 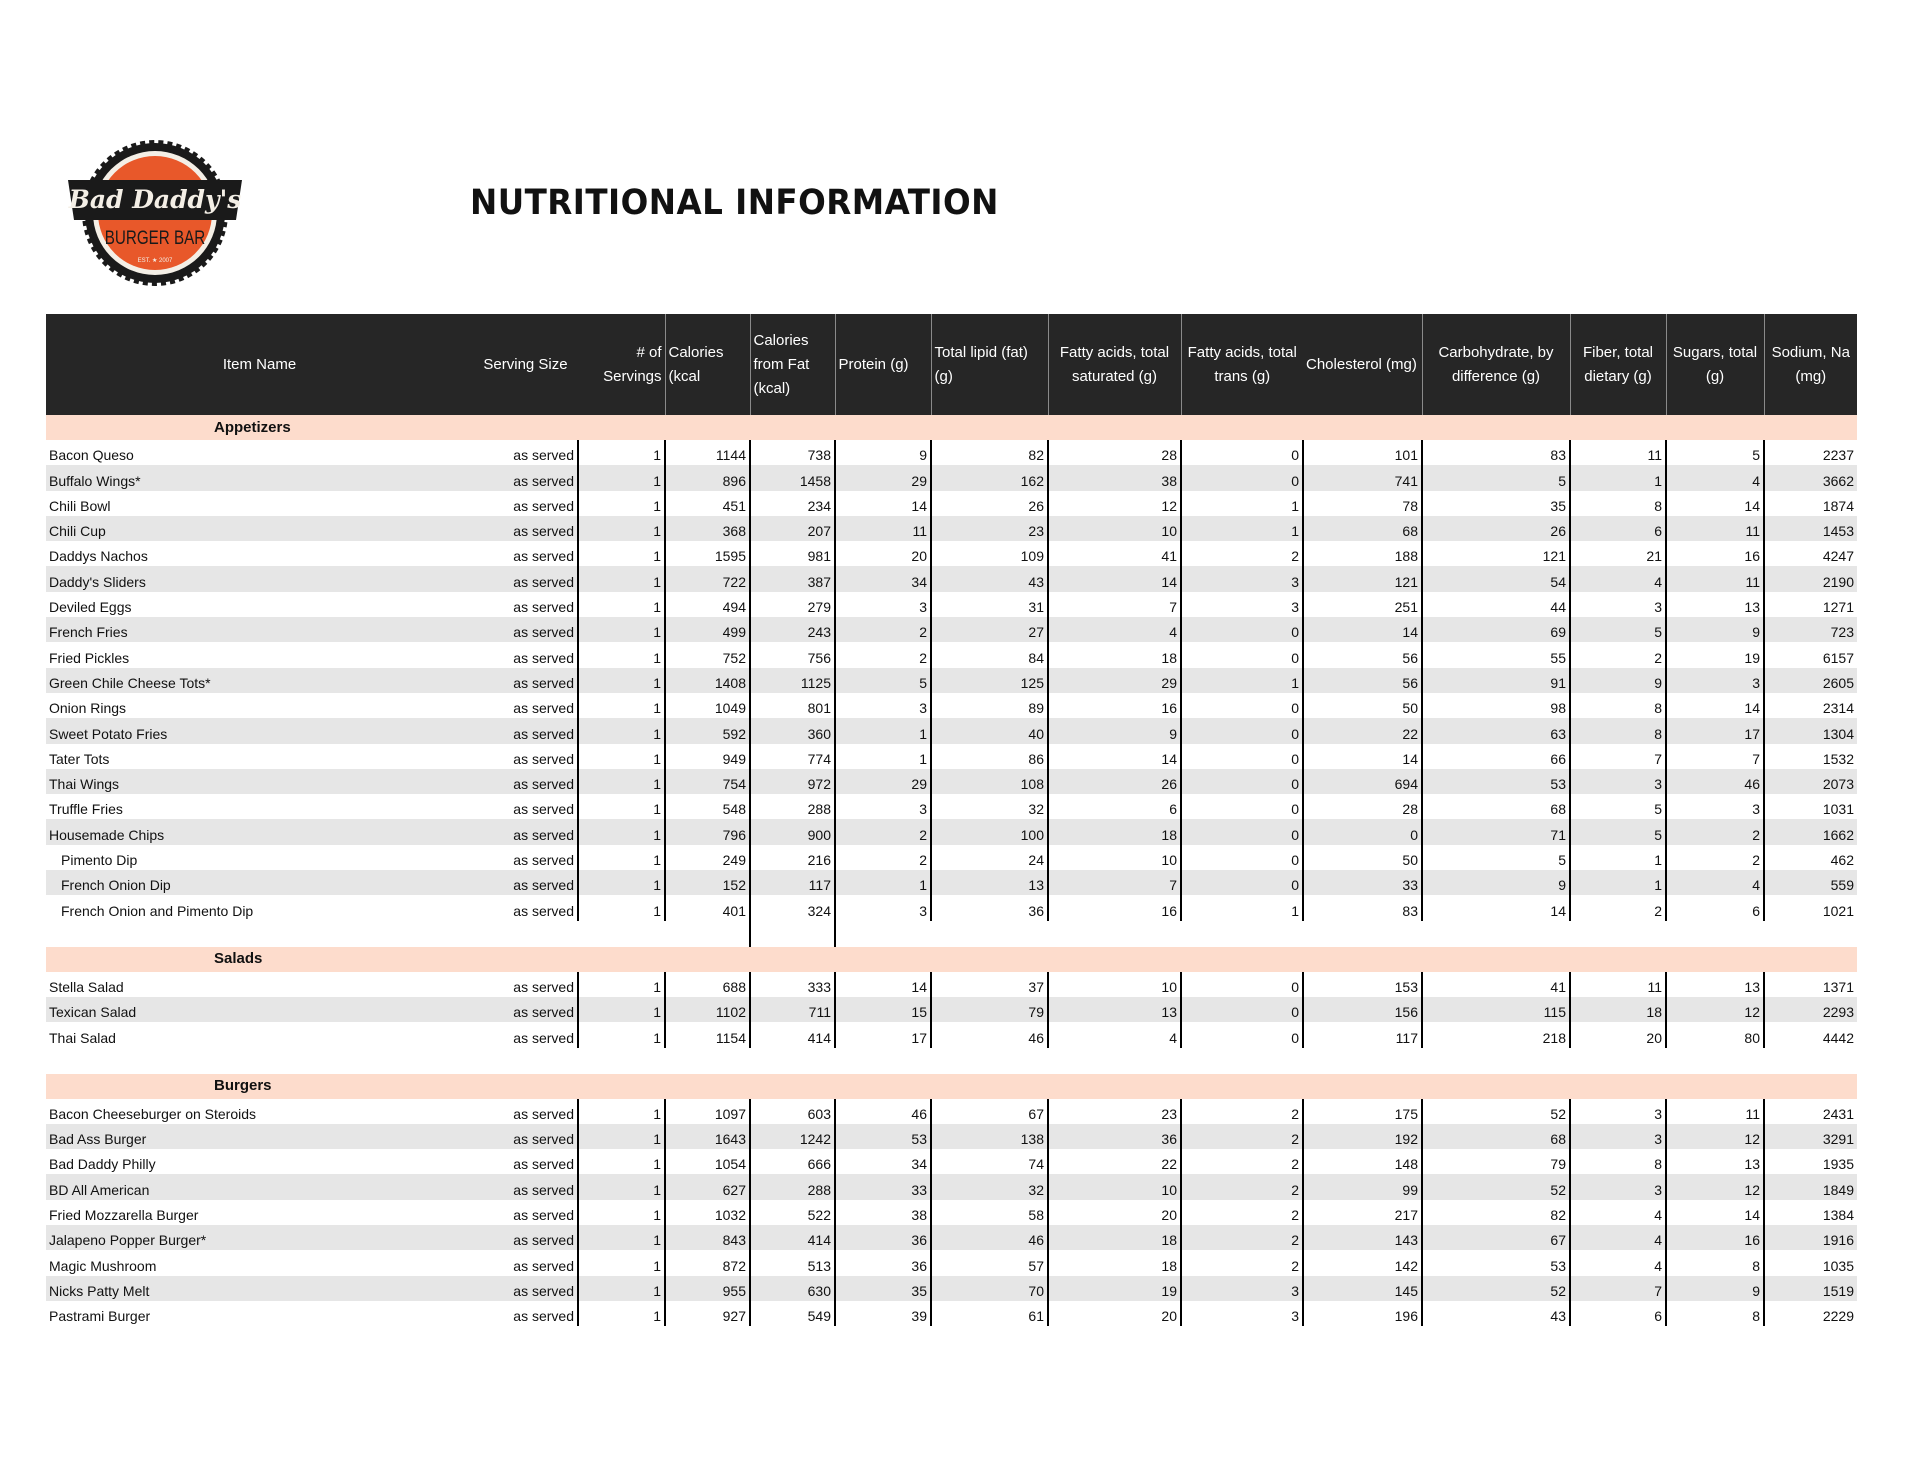 I want to click on nutrient-value: 3662, so click(x=1810, y=478).